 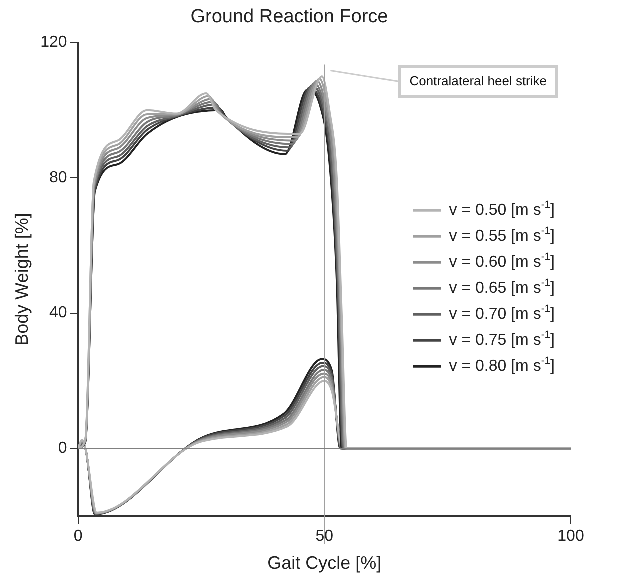 What do you see at coordinates (63, 448) in the screenshot?
I see `y-tick-label: 0` at bounding box center [63, 448].